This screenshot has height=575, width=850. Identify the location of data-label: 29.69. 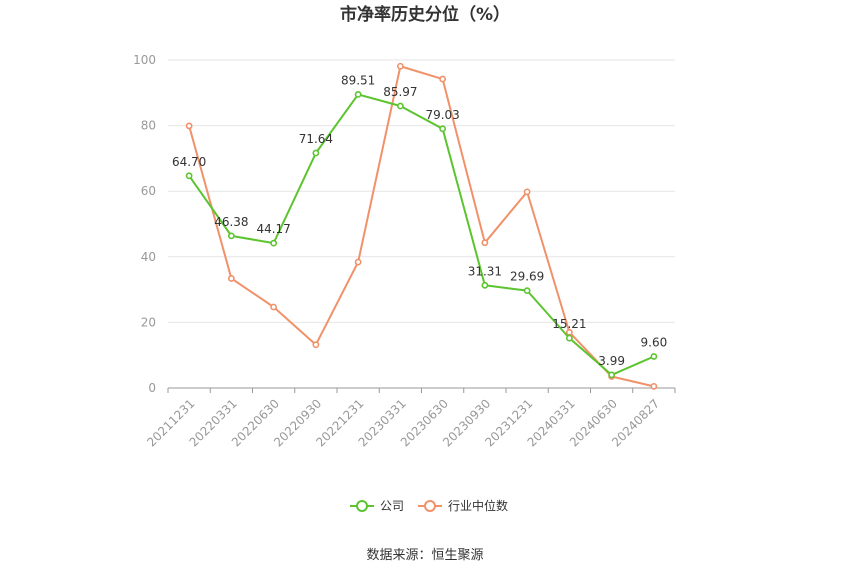
(527, 277).